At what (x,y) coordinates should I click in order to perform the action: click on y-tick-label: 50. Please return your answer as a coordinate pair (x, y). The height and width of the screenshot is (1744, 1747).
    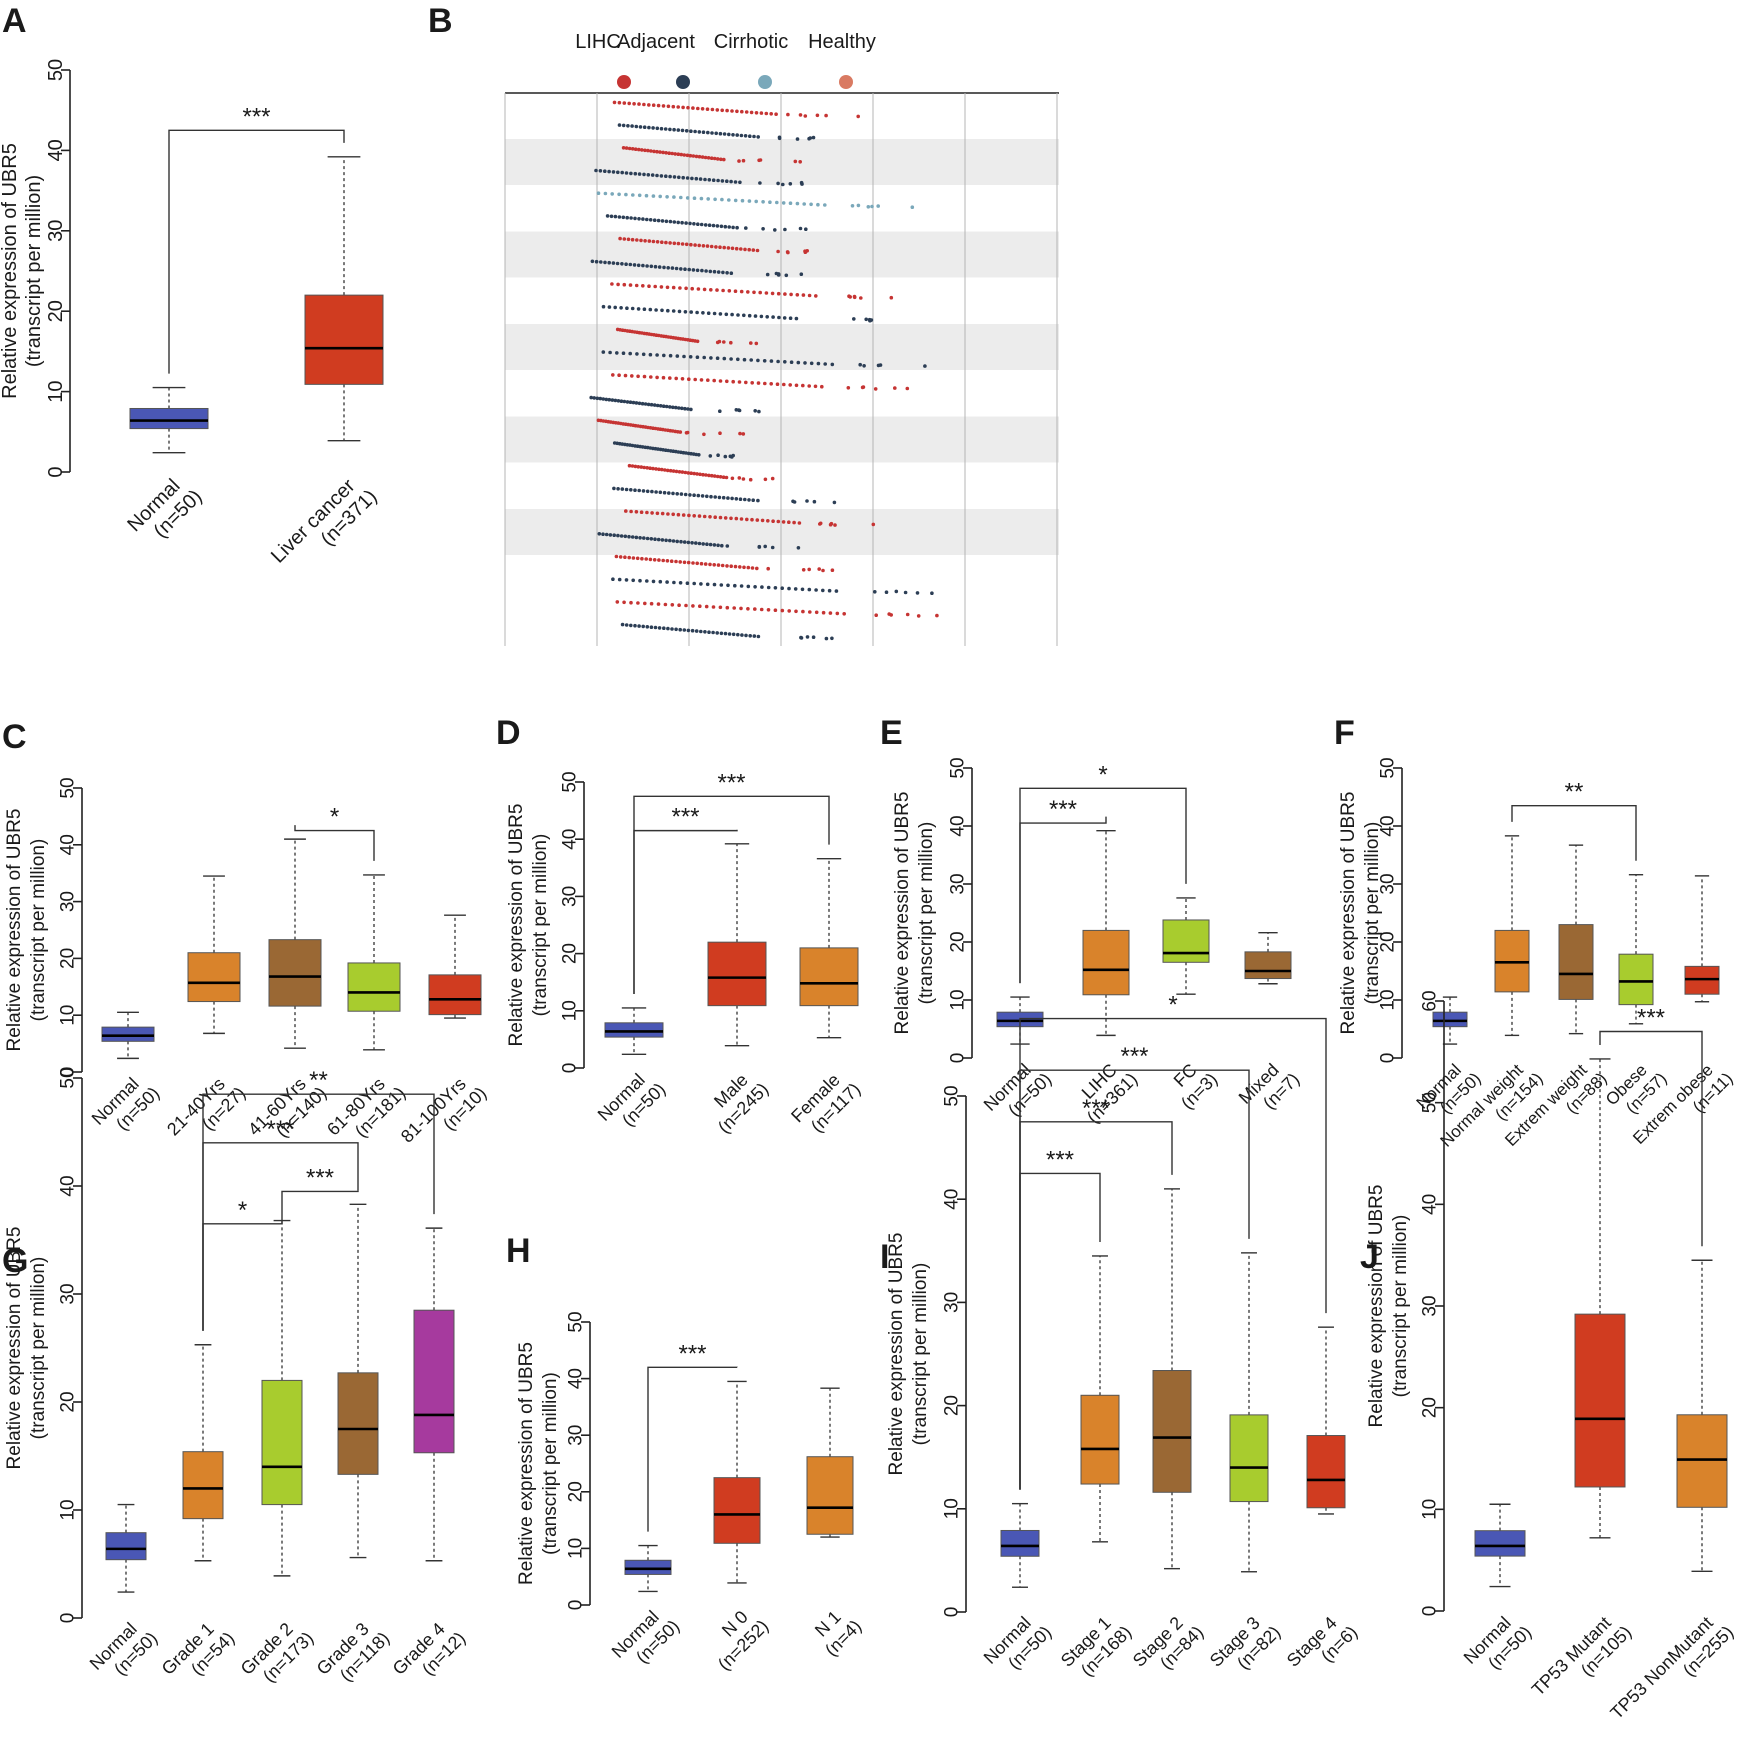
    Looking at the image, I should click on (570, 781).